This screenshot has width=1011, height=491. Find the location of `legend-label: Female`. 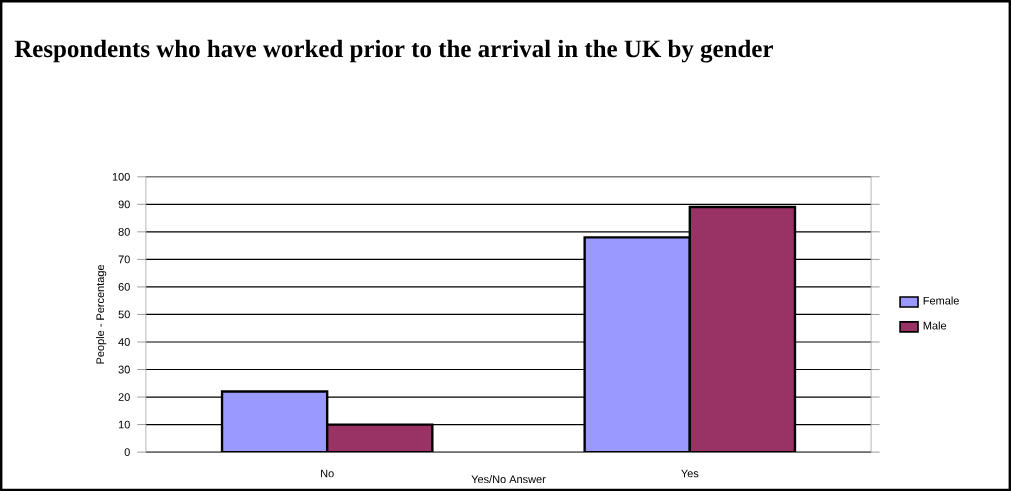

legend-label: Female is located at coordinates (941, 300).